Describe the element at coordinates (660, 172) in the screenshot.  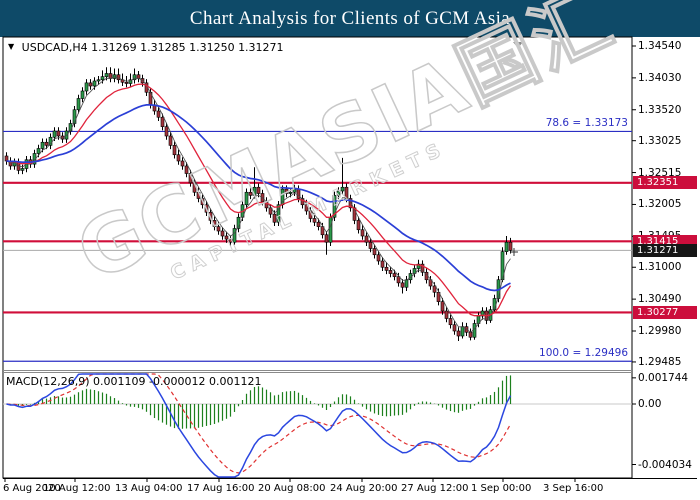
I see `price-tick-label: 1.32515` at that location.